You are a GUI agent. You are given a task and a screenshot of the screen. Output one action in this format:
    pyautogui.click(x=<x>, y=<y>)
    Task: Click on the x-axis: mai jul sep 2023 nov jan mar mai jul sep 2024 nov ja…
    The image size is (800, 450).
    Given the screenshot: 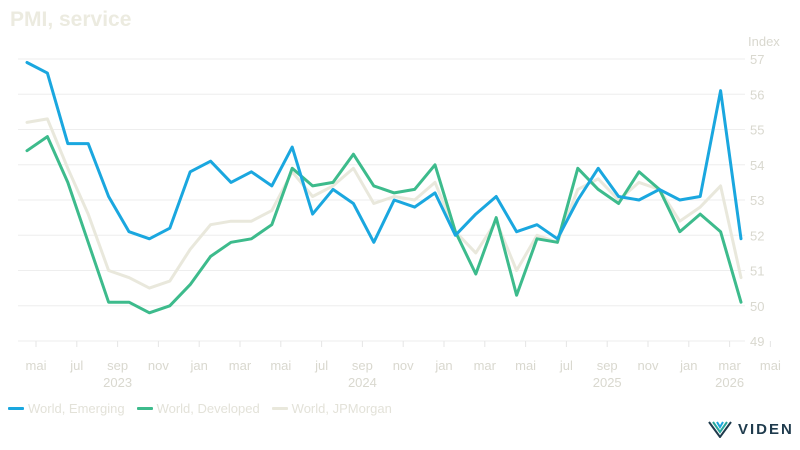 What is the action you would take?
    pyautogui.click(x=403, y=365)
    